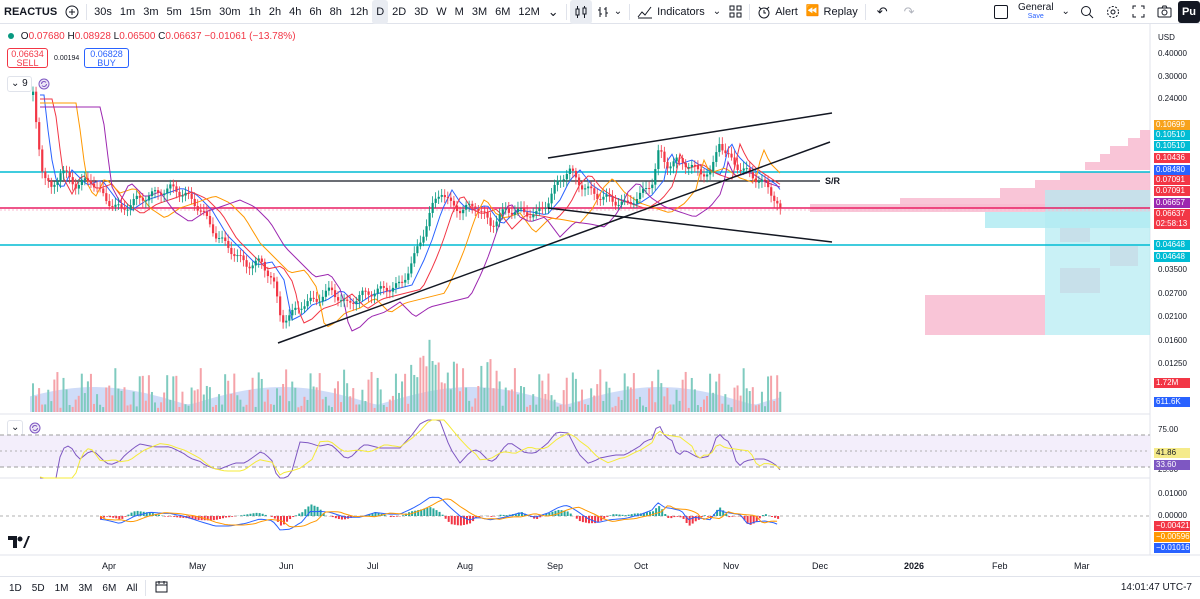 This screenshot has height=599, width=1200. I want to click on interval-dropdown-button: ⌄, so click(553, 12).